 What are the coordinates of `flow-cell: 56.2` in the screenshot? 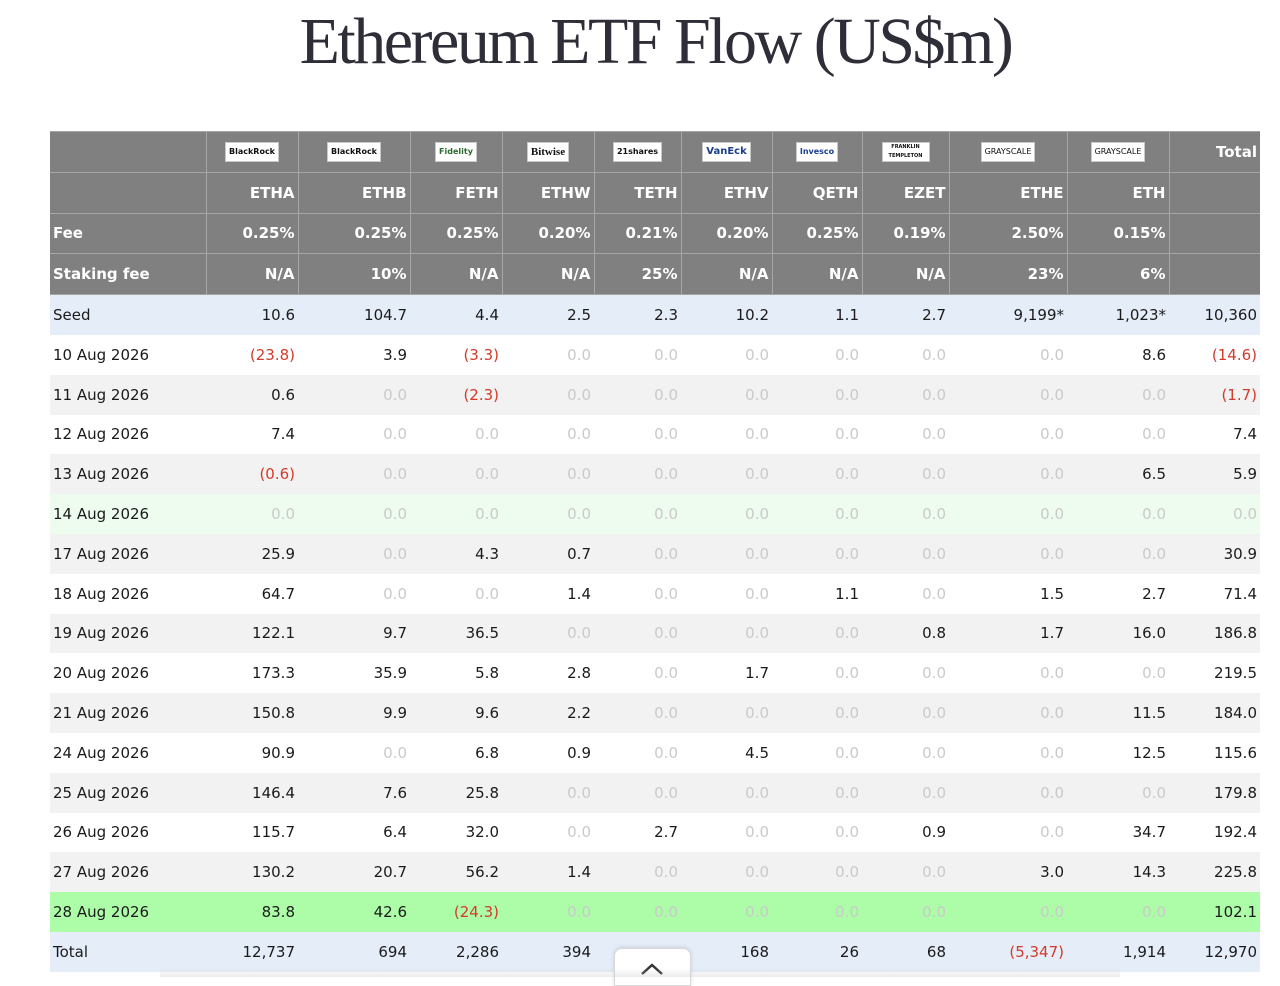 It's located at (456, 872).